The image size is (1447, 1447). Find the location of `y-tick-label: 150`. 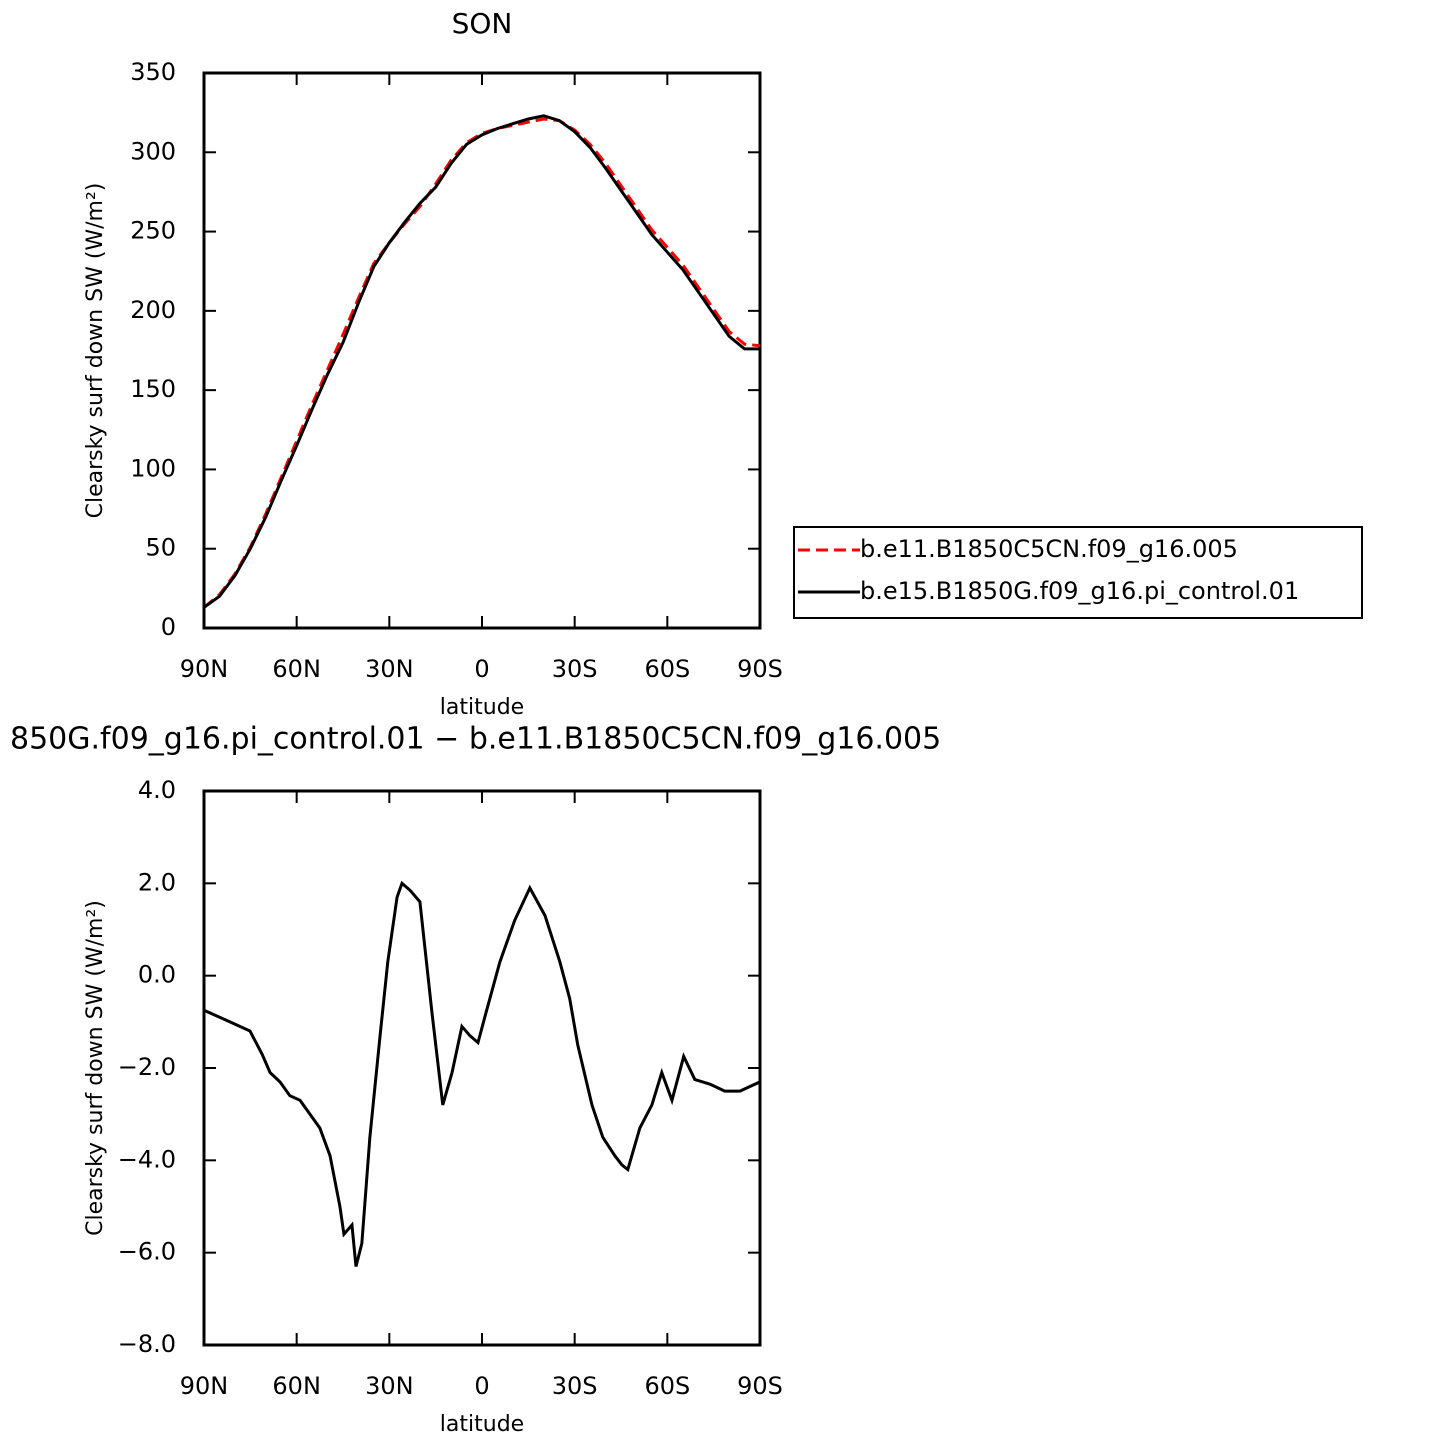

y-tick-label: 150 is located at coordinates (153, 389).